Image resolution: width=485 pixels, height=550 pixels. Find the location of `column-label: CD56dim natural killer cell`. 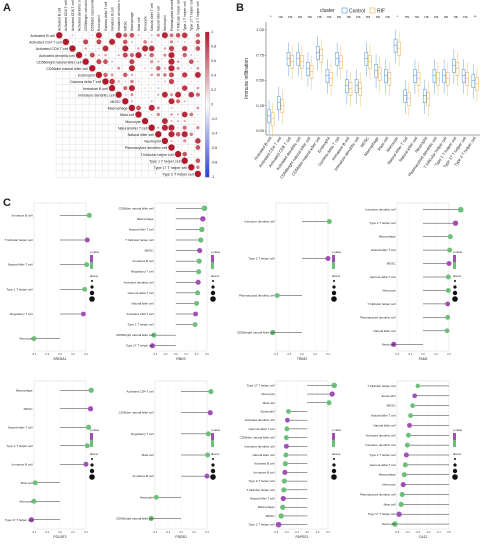

column-label: CD56dim natural killer cell is located at coordinates (93, 15).